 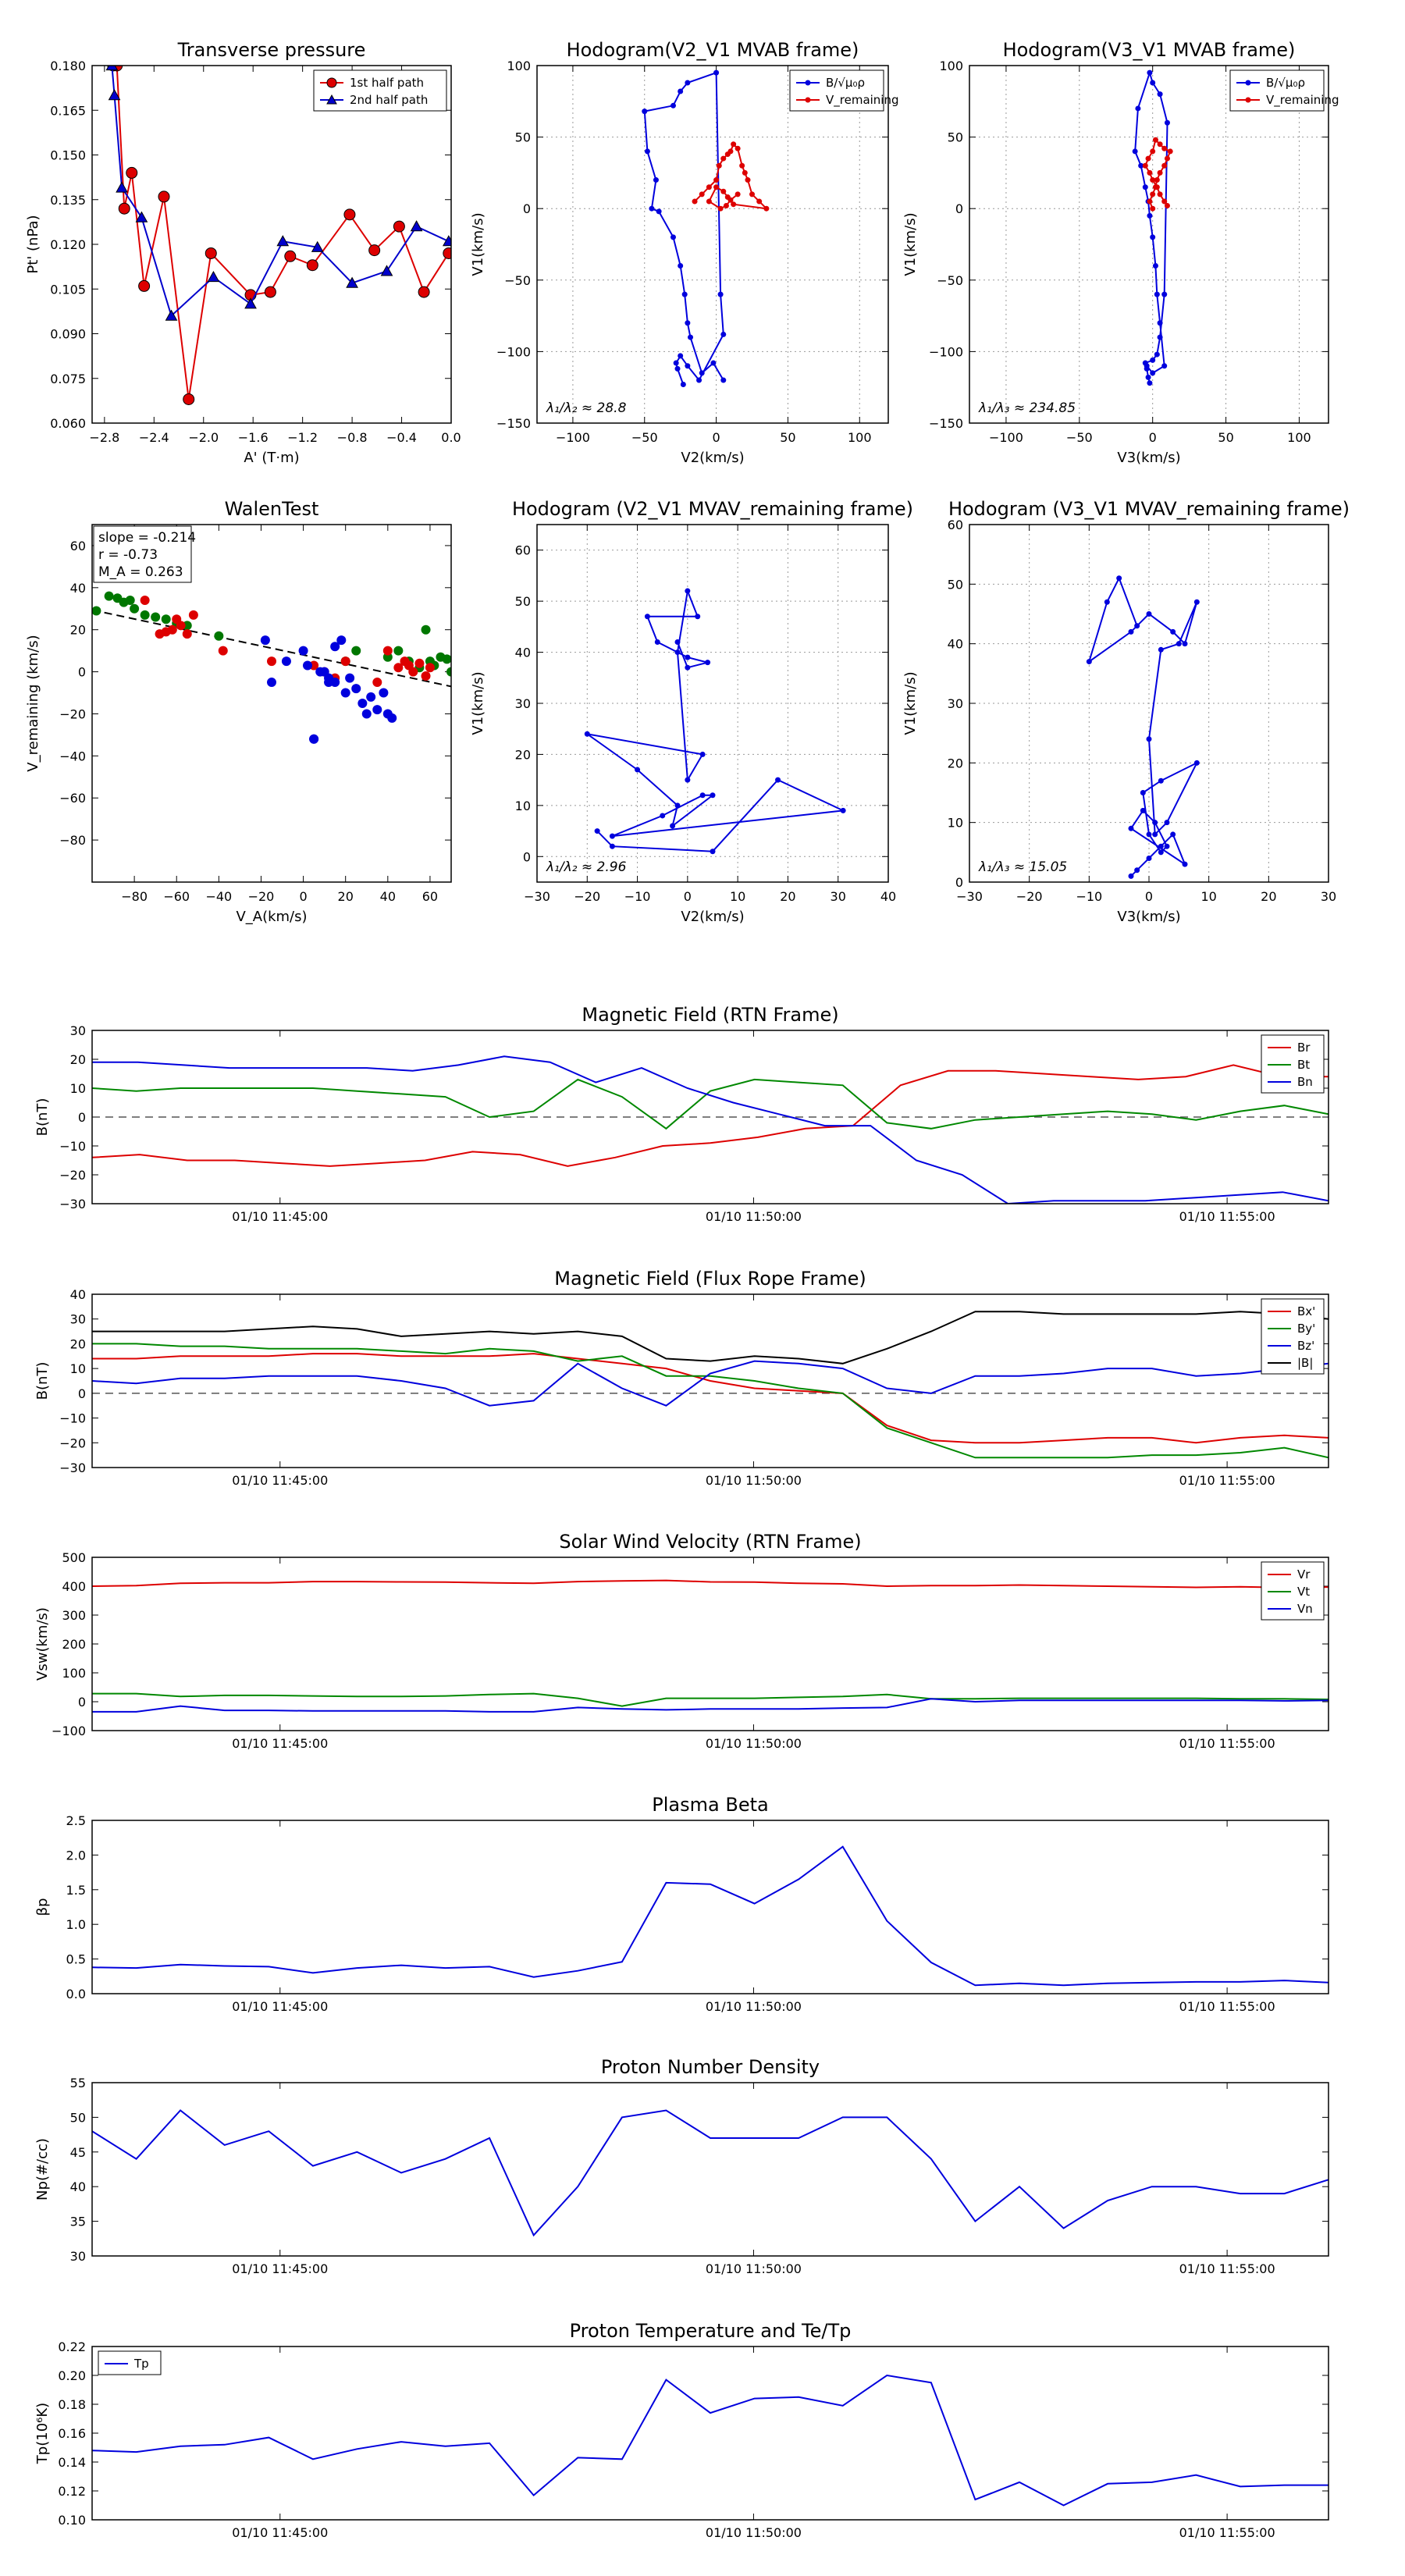 What do you see at coordinates (43, 1907) in the screenshot?
I see `y-axis-label: βp` at bounding box center [43, 1907].